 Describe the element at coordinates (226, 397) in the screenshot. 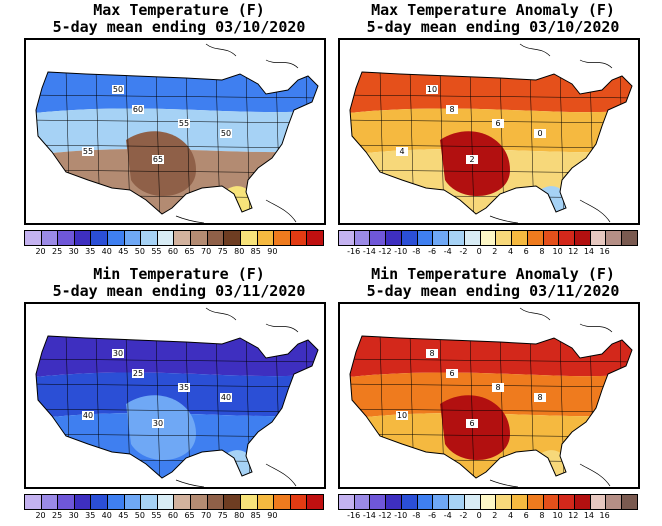

I see `contour-label: 40` at that location.